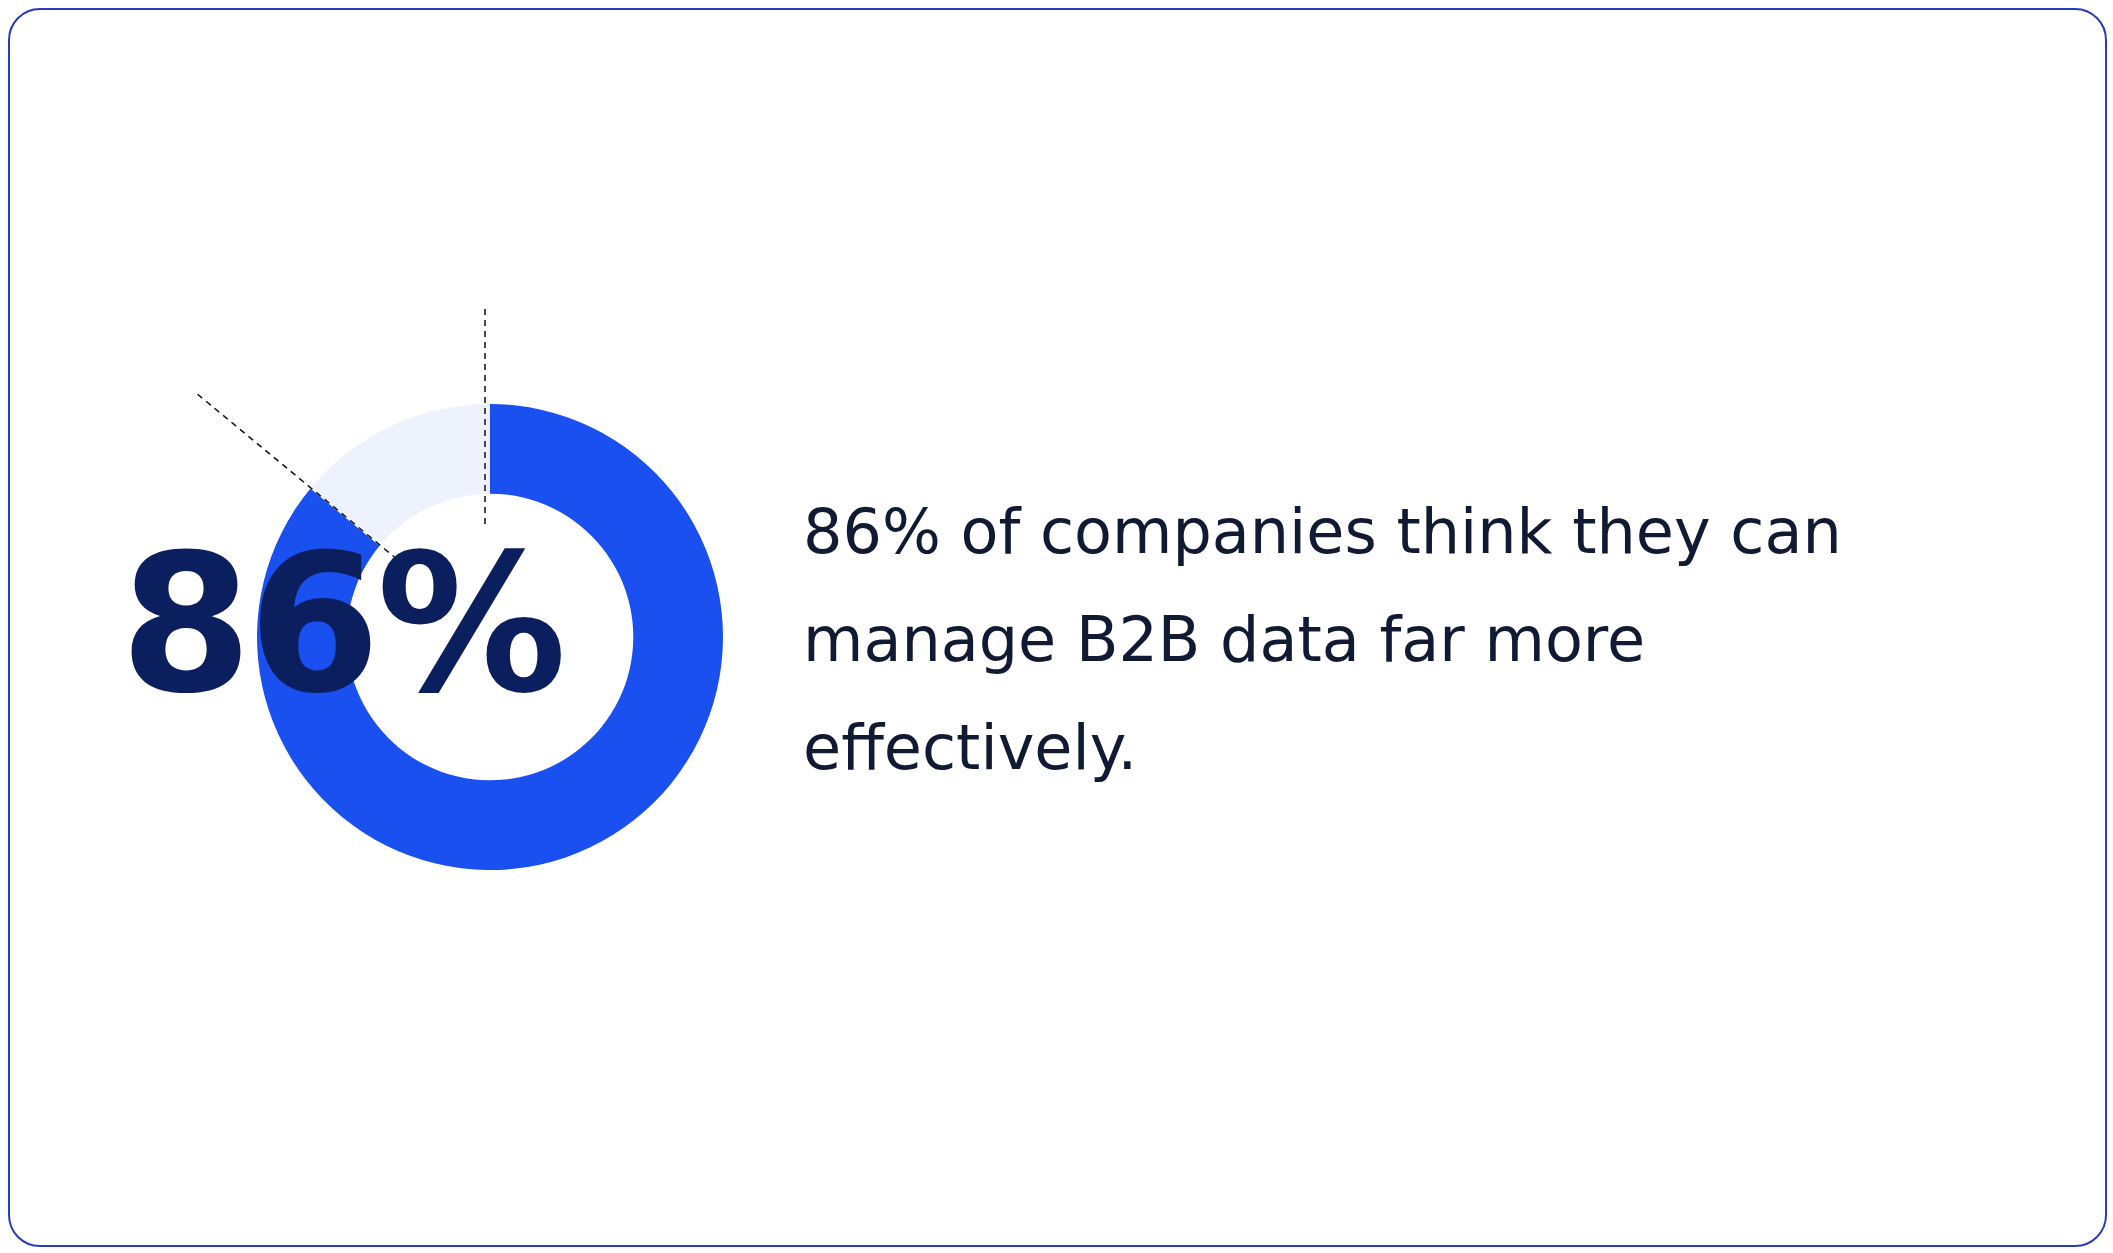 This screenshot has width=2113, height=1253. What do you see at coordinates (1323, 640) in the screenshot?
I see `text: 86% of companies think they can manage B2B data far more effectively.` at bounding box center [1323, 640].